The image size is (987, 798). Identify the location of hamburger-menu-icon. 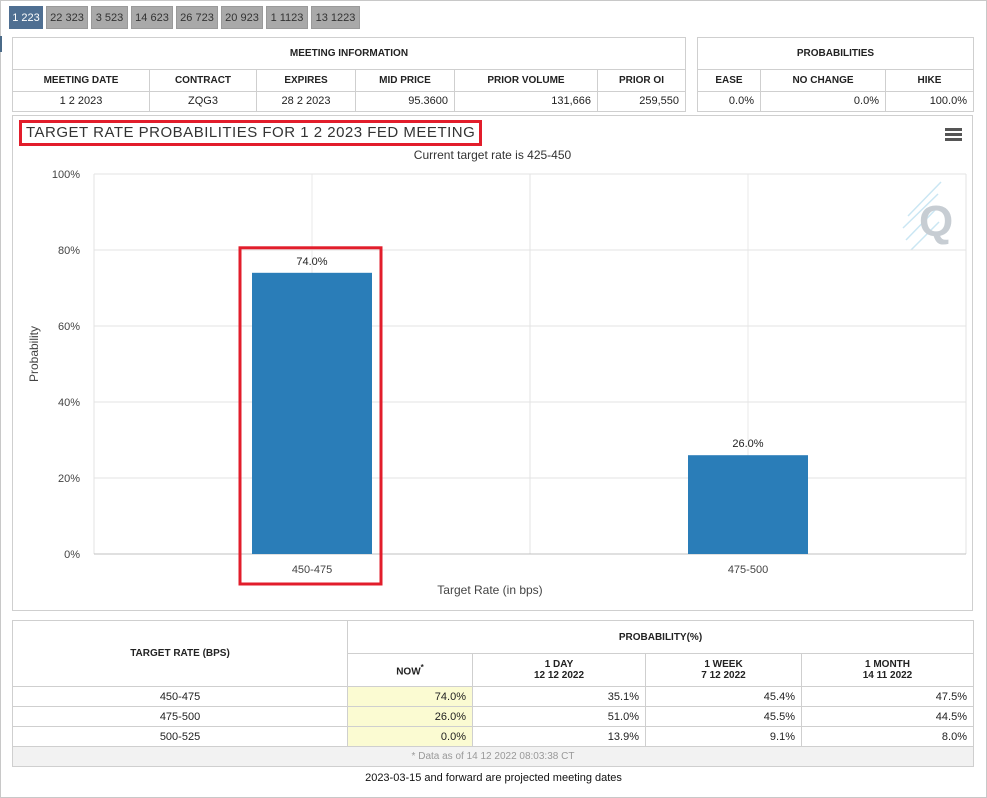
(953, 135).